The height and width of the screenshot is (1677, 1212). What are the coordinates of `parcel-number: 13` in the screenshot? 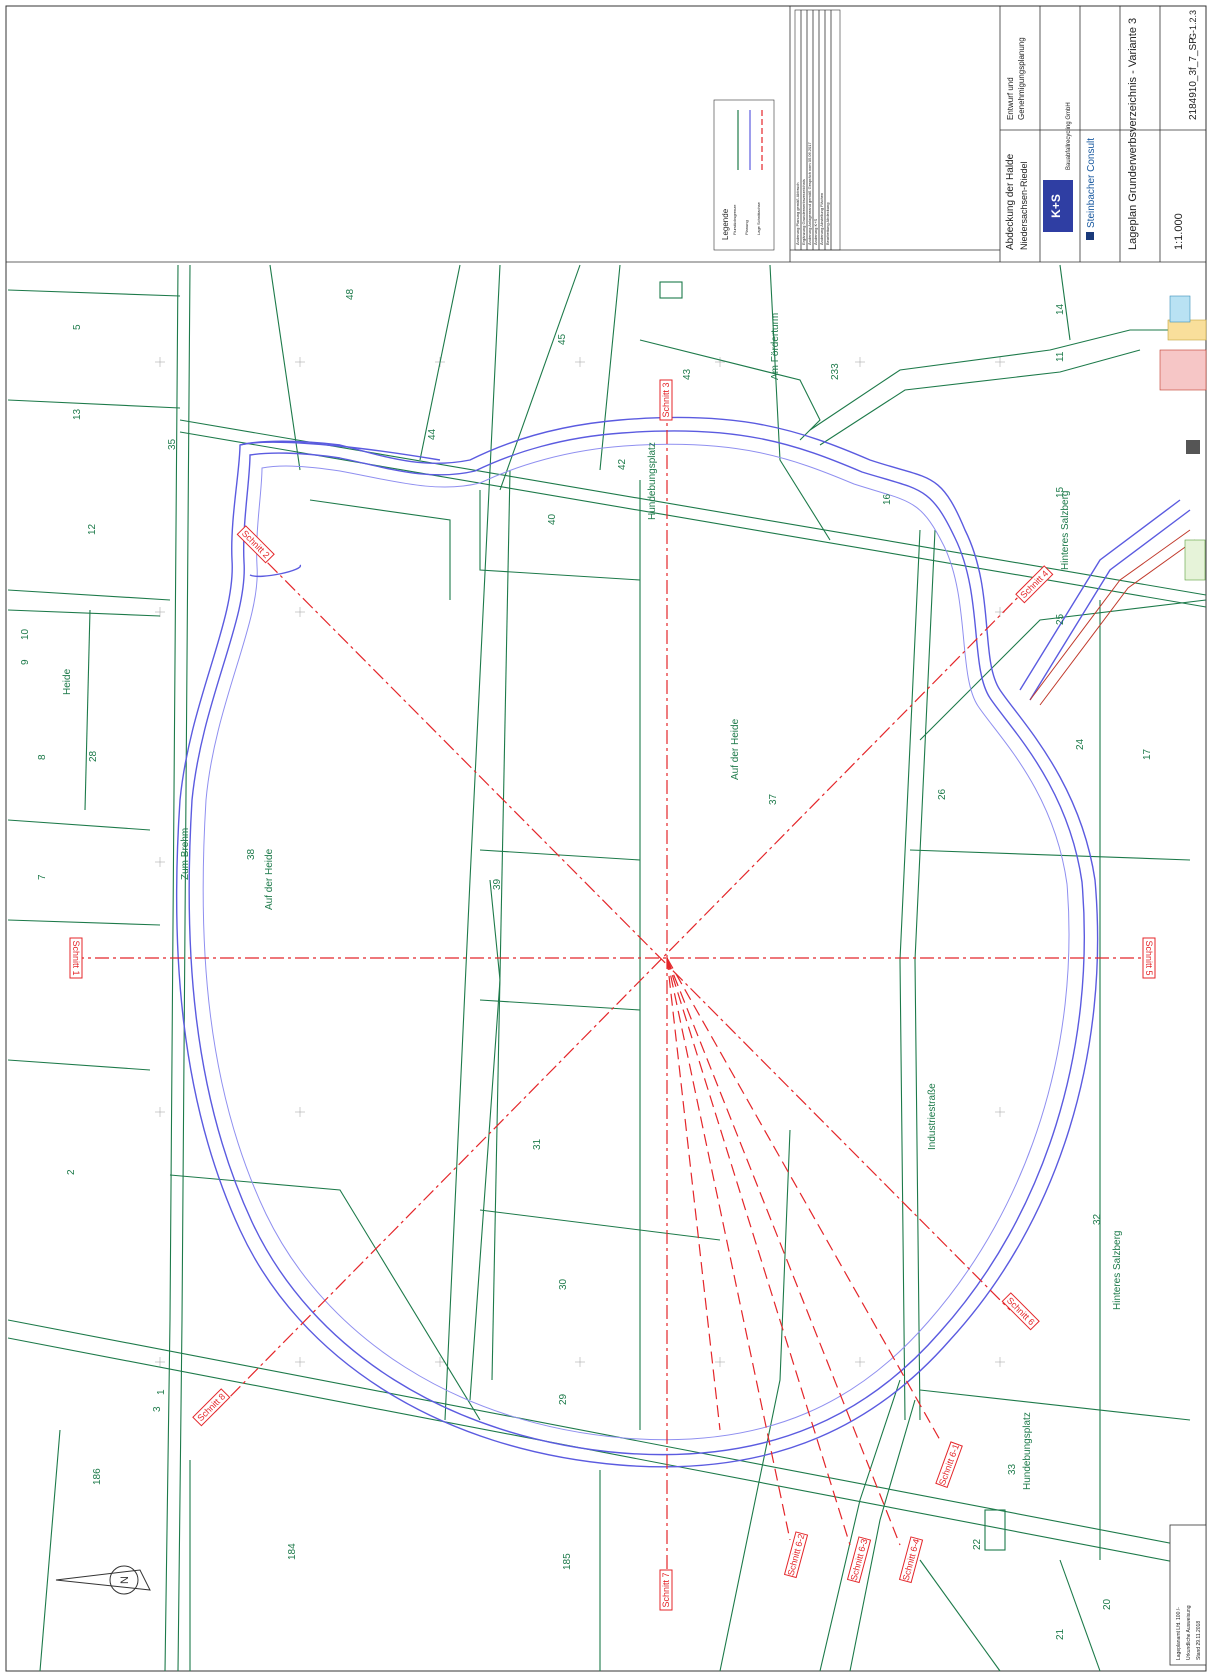 It's located at (77, 414).